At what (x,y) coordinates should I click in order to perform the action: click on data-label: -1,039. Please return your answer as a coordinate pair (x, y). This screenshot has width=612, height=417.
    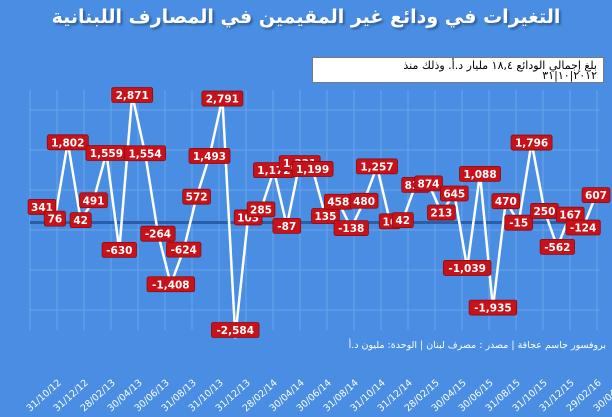
    Looking at the image, I should click on (467, 268).